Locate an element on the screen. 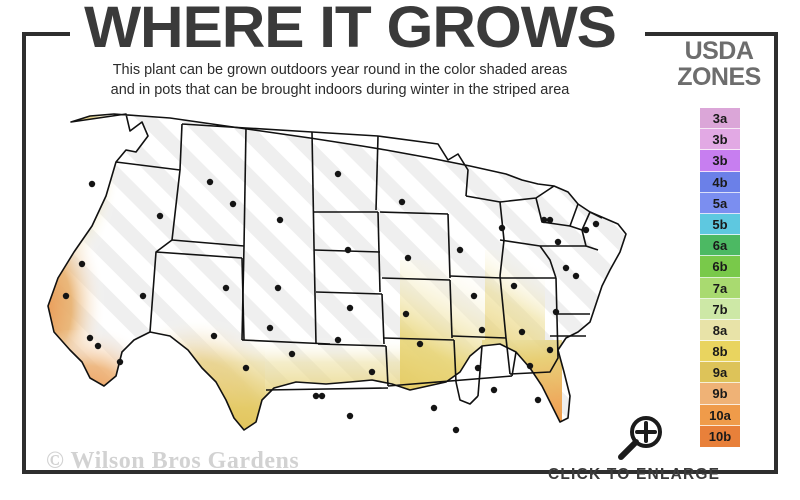 The width and height of the screenshot is (800, 500). usda-zone-legend: 3a 3b 3b 4b 5a 5b 6a 6b 7a 7b 8a 8b 9a 9b 10a 10b is located at coordinates (720, 277).